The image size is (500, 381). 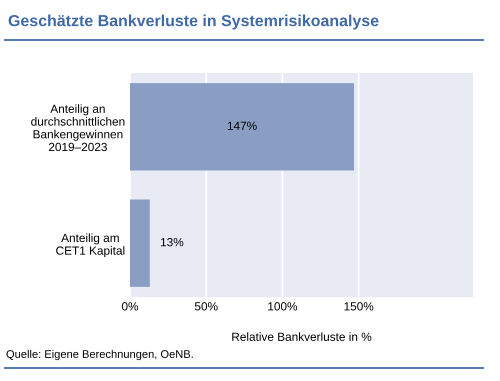 What do you see at coordinates (77, 128) in the screenshot?
I see `y-tick-label: Anteilig an durchschnittlichen Bankengewinnen 2019–2023` at bounding box center [77, 128].